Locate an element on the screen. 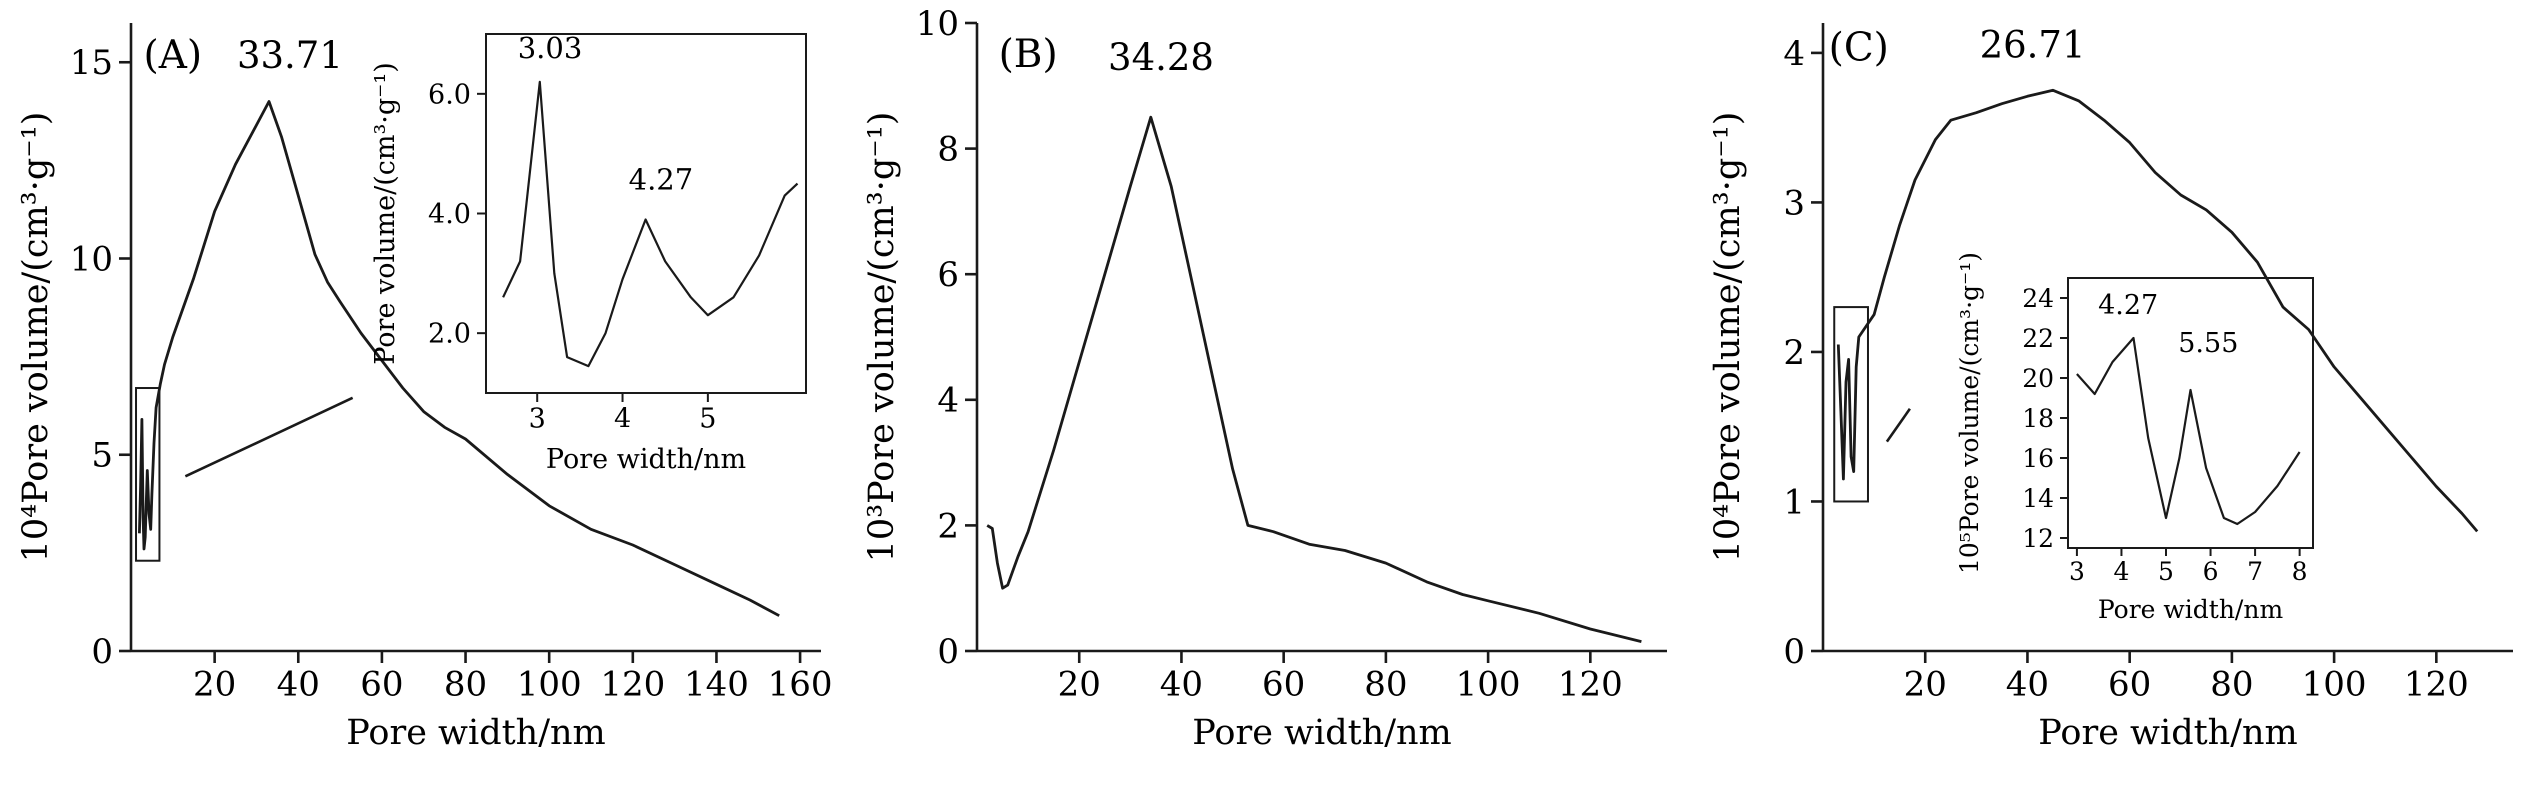 This screenshot has width=2534, height=787. y-axis-label: 10⁵Pore volume/(cm³·g⁻¹) is located at coordinates (1969, 413).